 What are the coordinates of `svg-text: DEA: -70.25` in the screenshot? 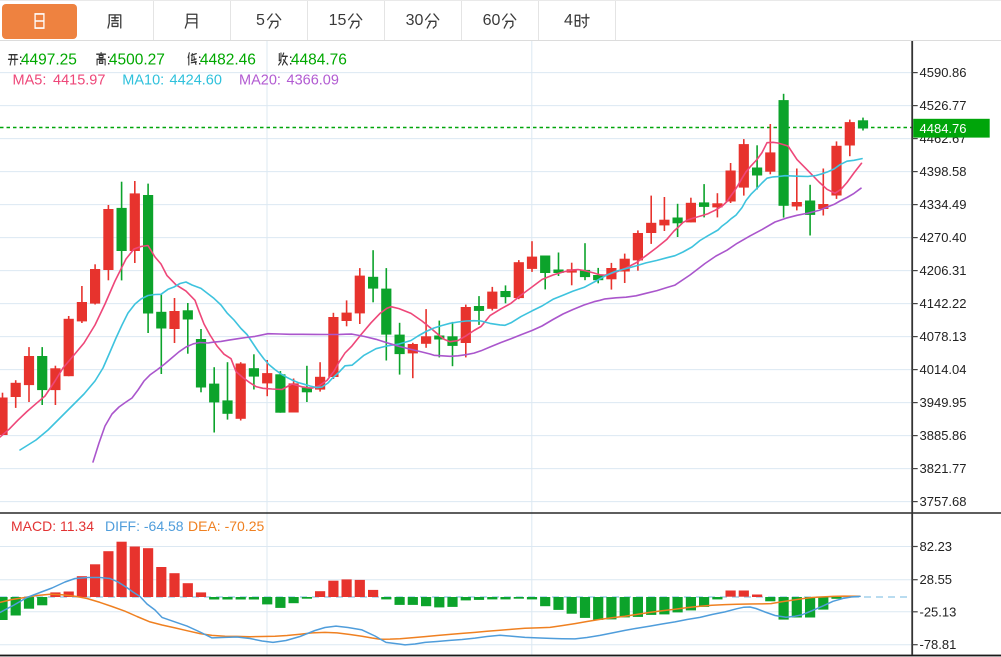 It's located at (226, 526).